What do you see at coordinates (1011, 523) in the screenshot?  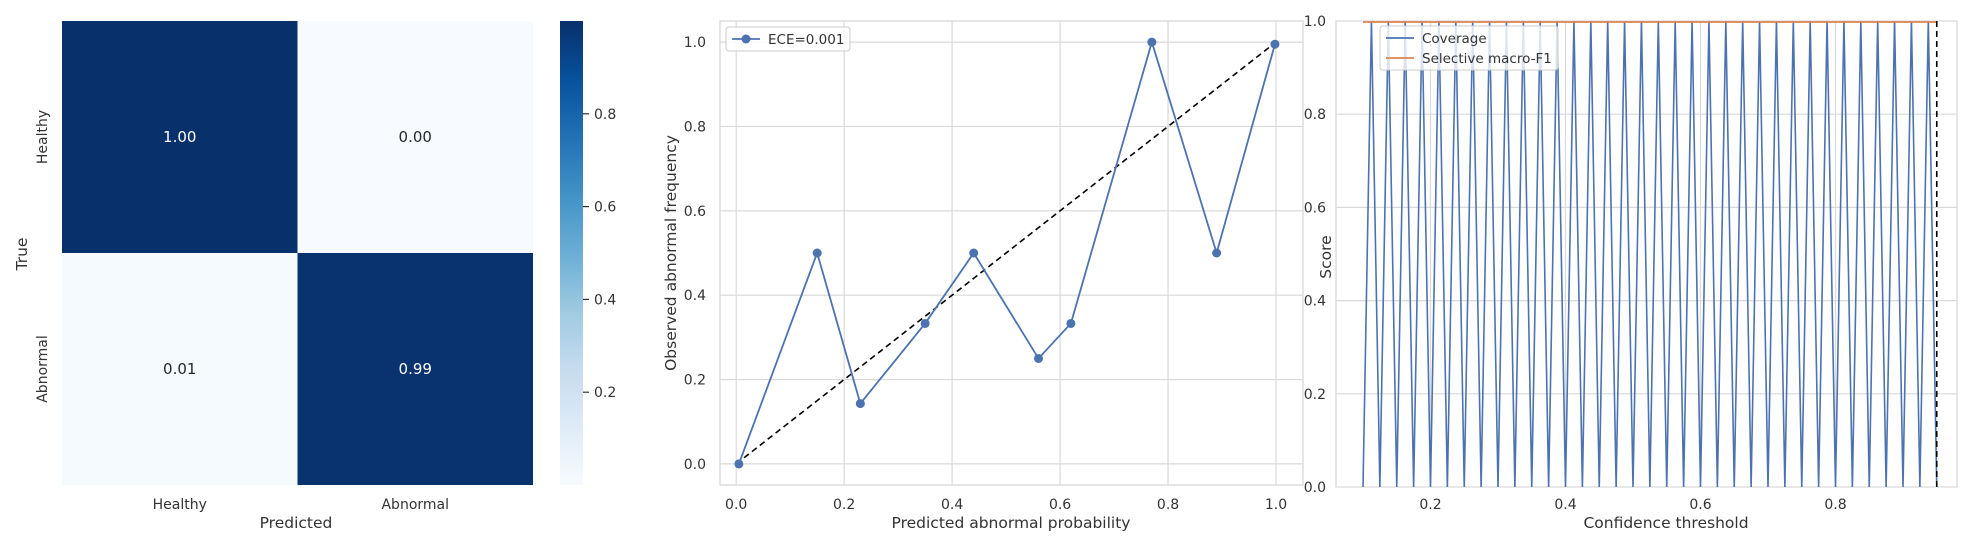 I see `calibration-x-axis-label: Predicted abnormal probability` at bounding box center [1011, 523].